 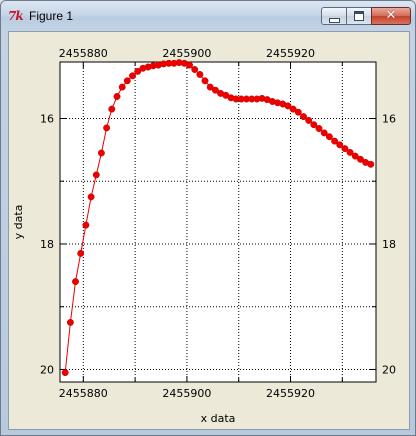 What do you see at coordinates (290, 393) in the screenshot?
I see `x-tick-label: 2455920` at bounding box center [290, 393].